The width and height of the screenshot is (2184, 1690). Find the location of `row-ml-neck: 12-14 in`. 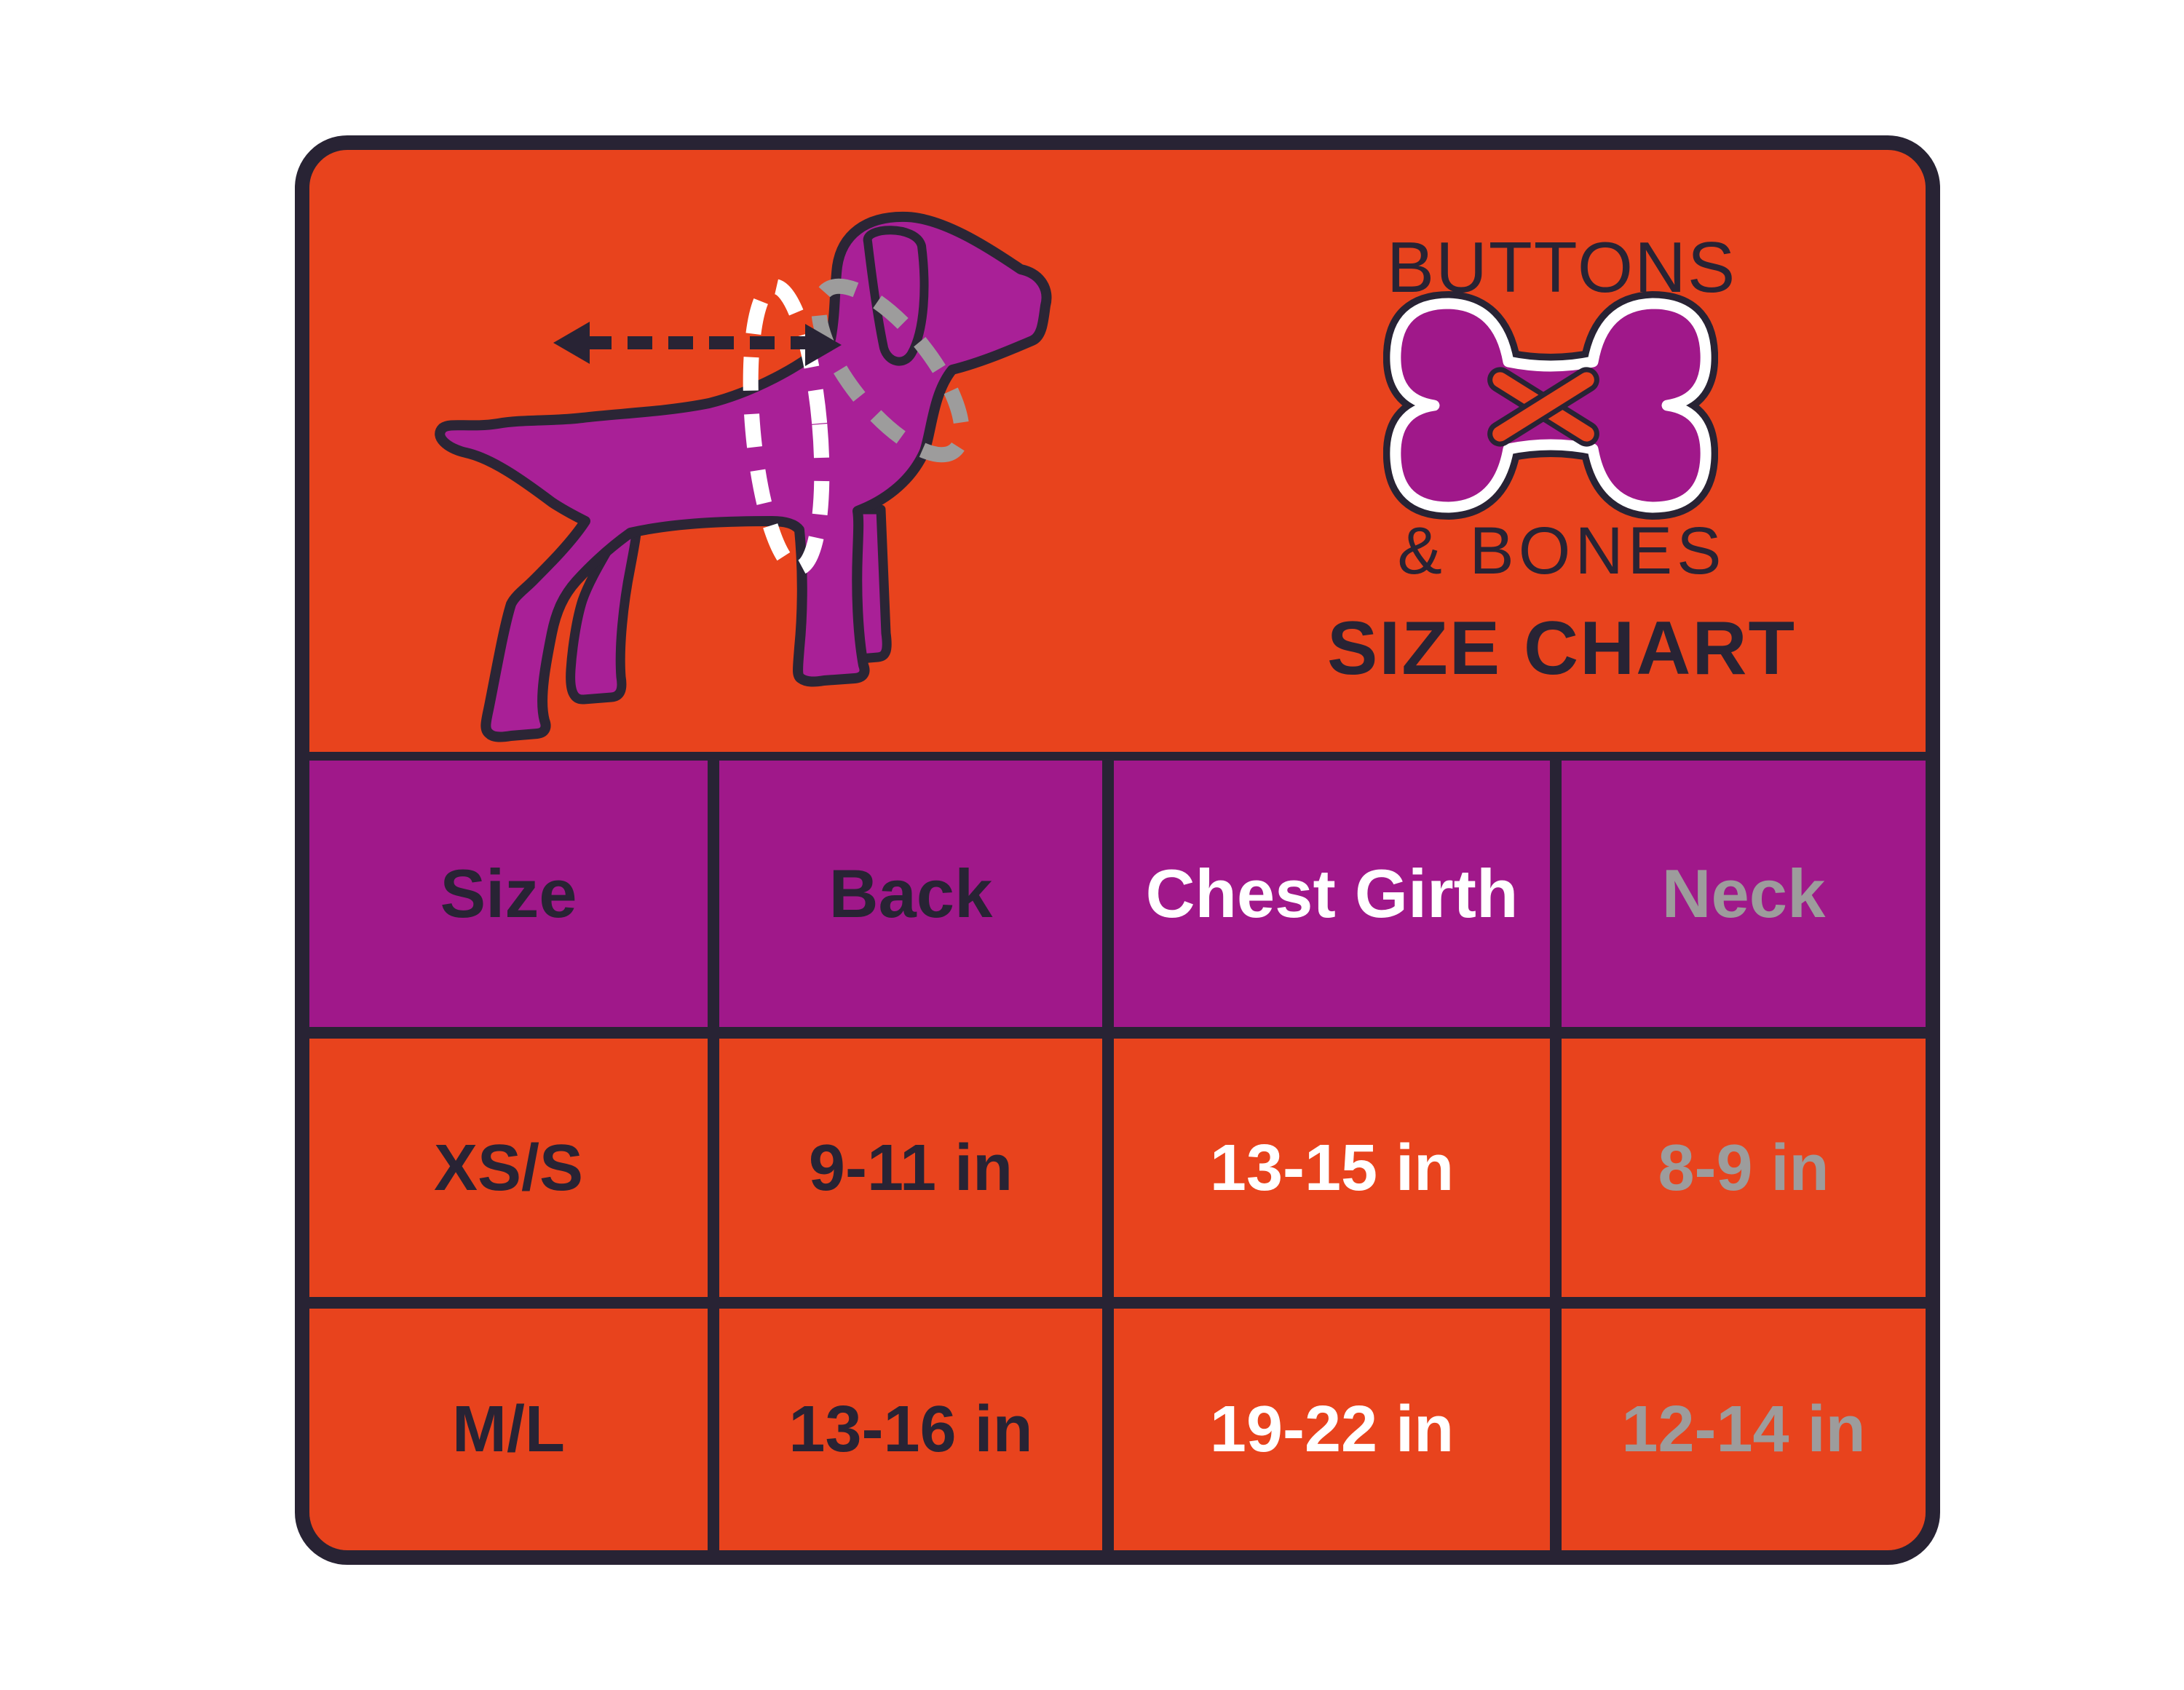

row-ml-neck: 12-14 in is located at coordinates (1744, 1430).